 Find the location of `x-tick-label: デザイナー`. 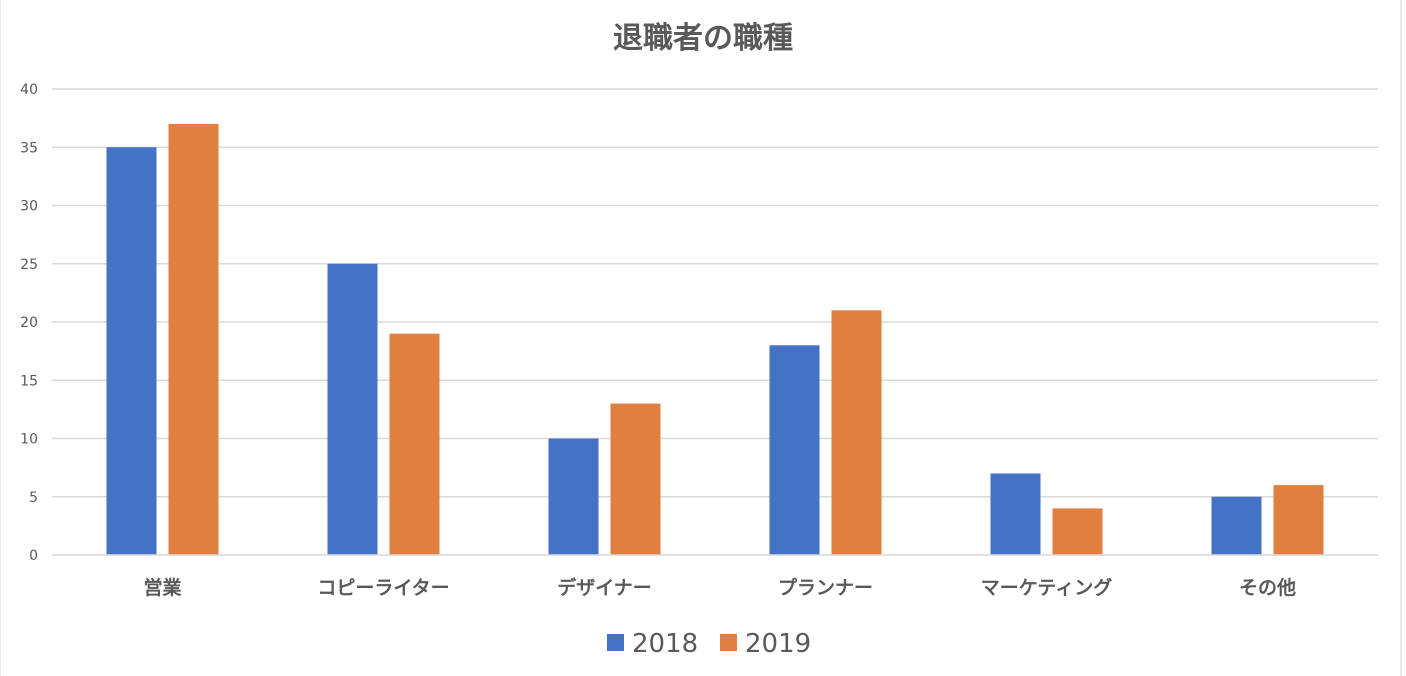

x-tick-label: デザイナー is located at coordinates (604, 587).